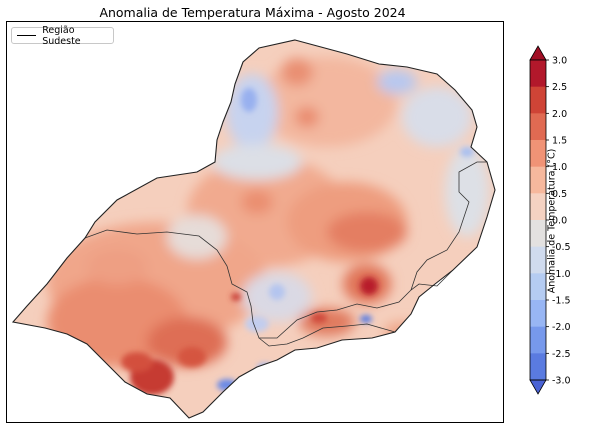  What do you see at coordinates (559, 61) in the screenshot?
I see `colorbar-tick-label: 3.0` at bounding box center [559, 61].